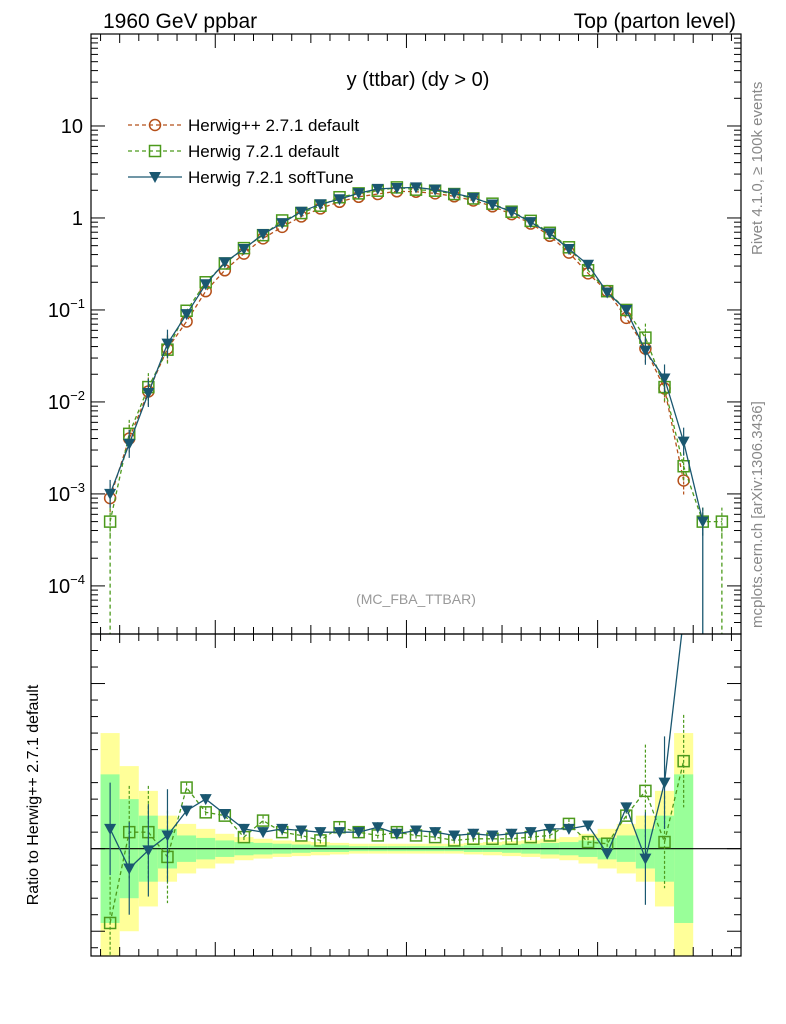 Image resolution: width=786 pixels, height=1024 pixels. Describe the element at coordinates (77, 219) in the screenshot. I see `upper-y-tick-label: 1` at that location.